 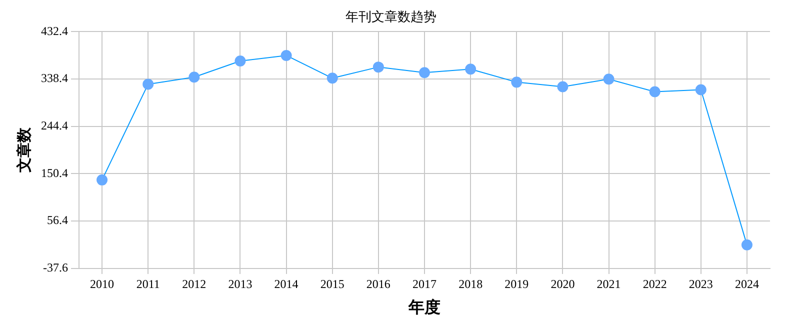 I want to click on y-tick-label: 244.4, so click(x=54, y=125).